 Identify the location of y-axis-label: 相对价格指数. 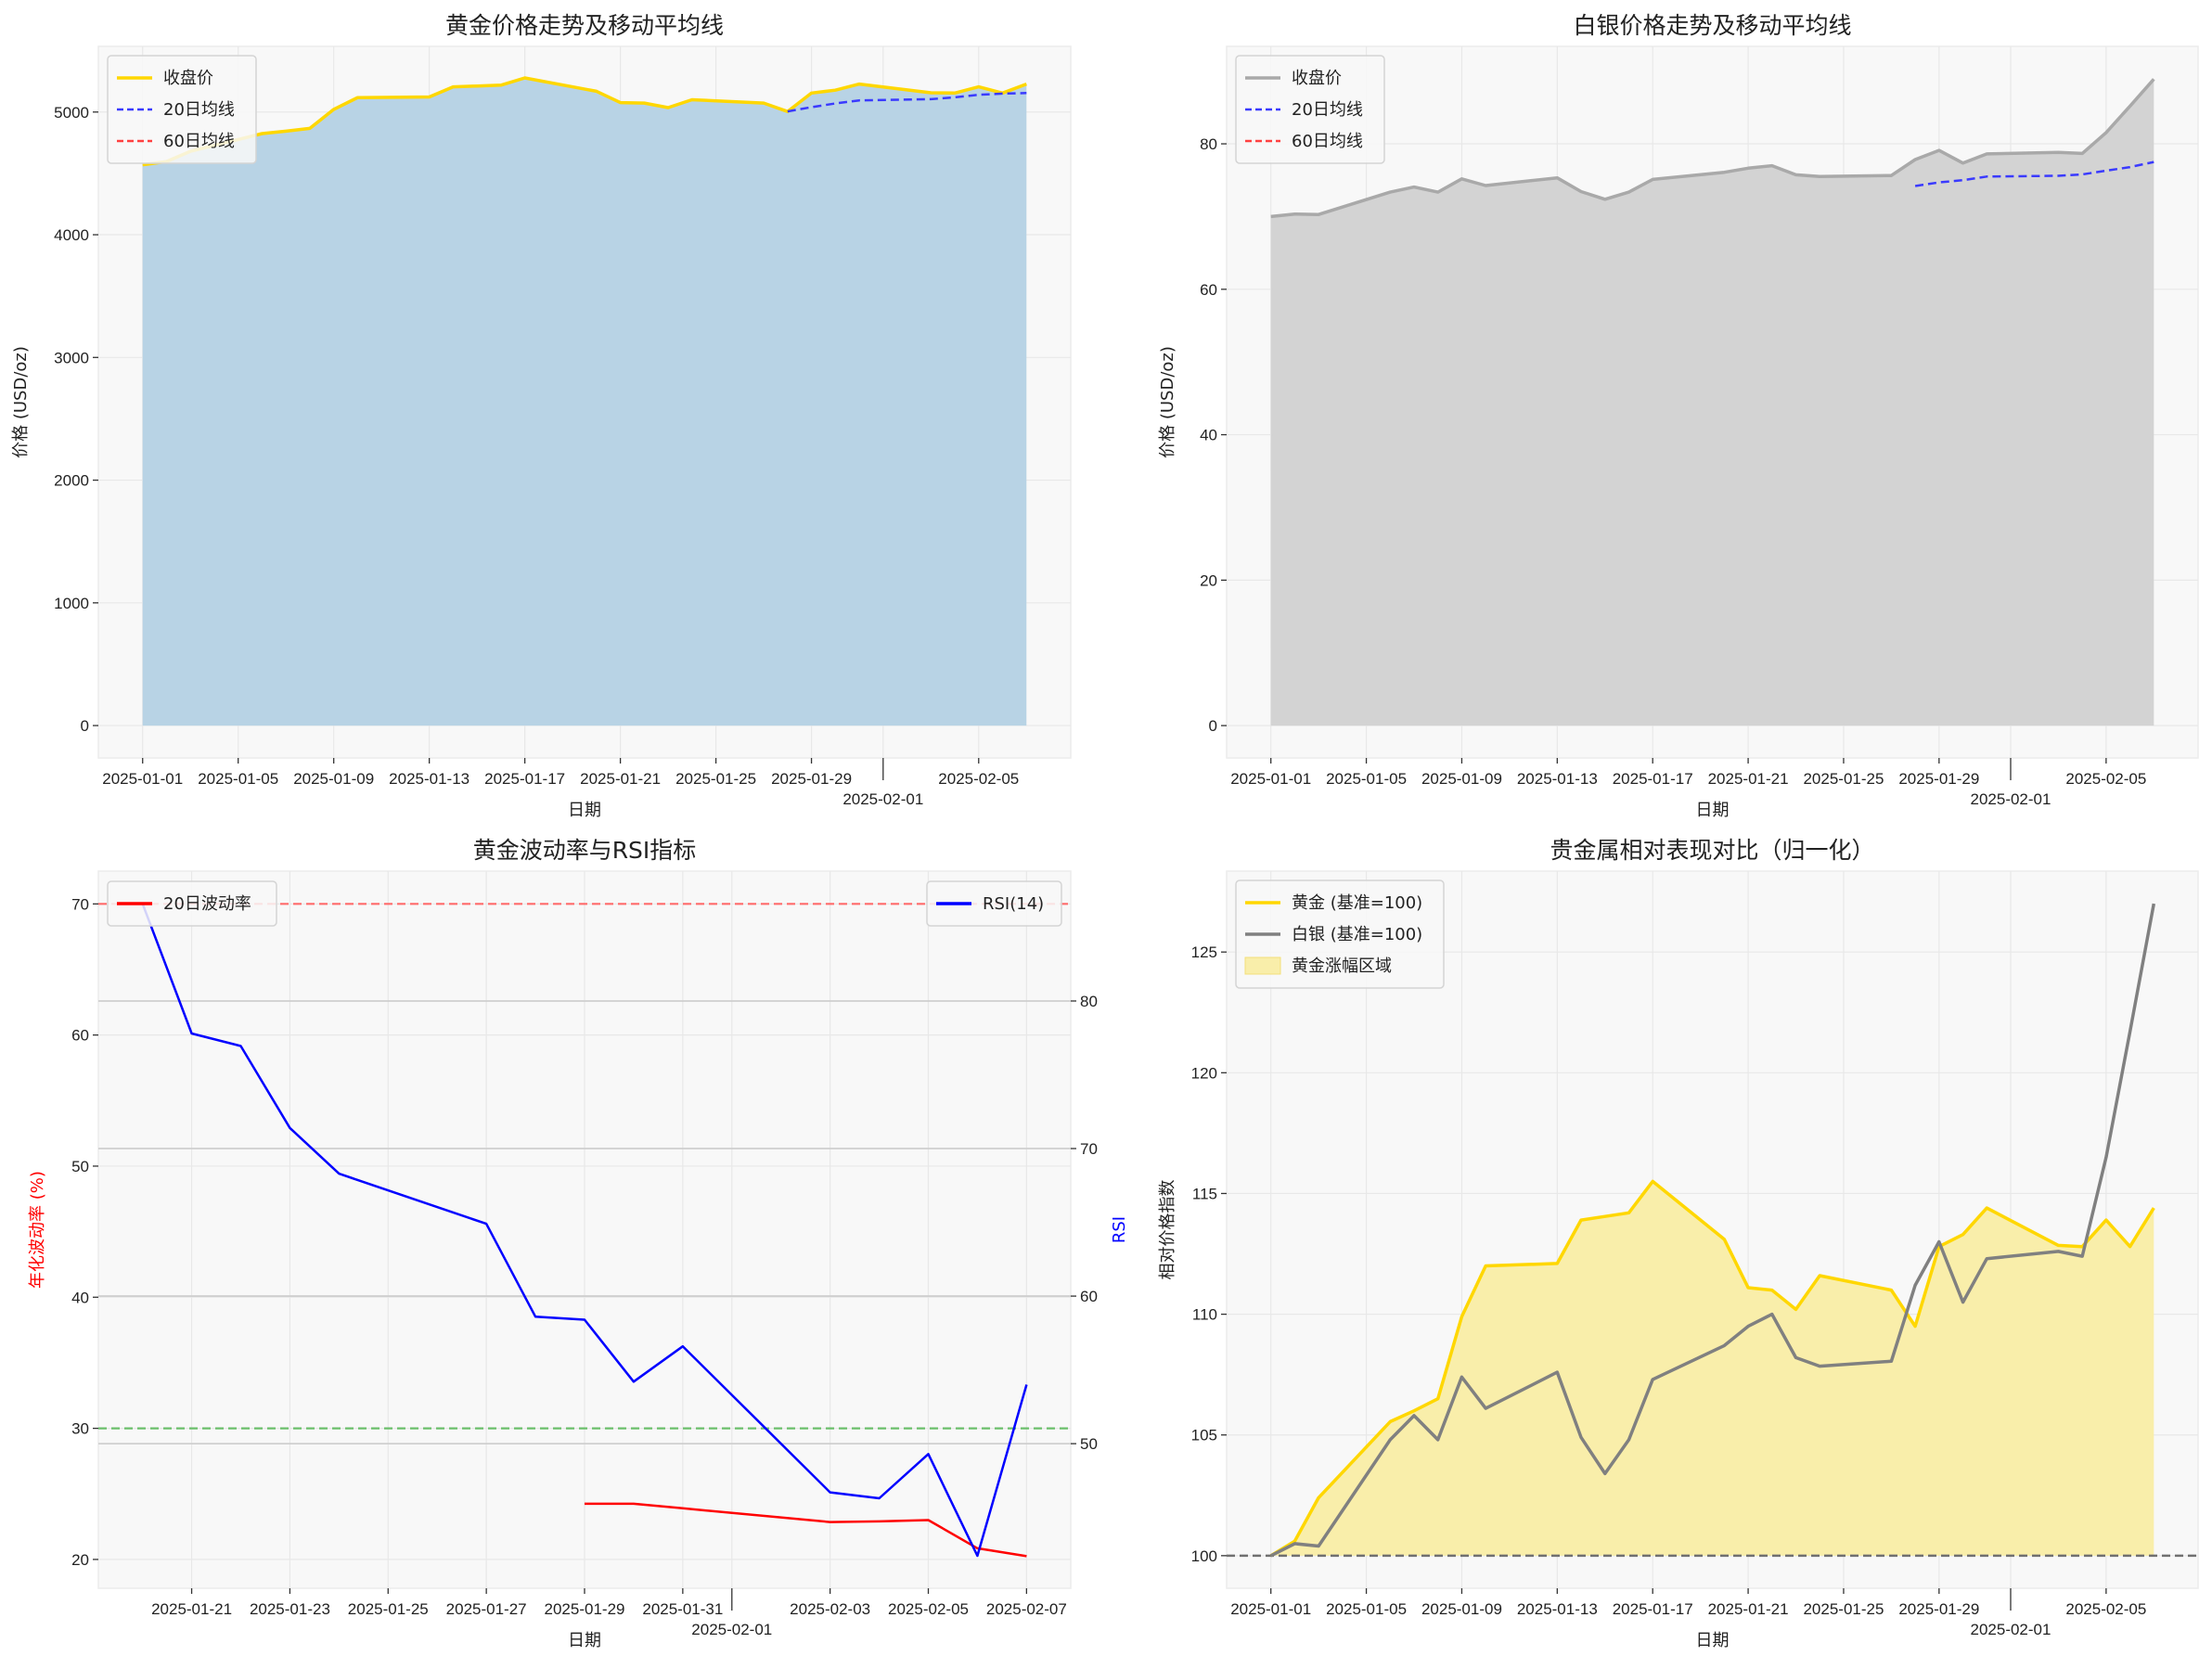
(1167, 1230).